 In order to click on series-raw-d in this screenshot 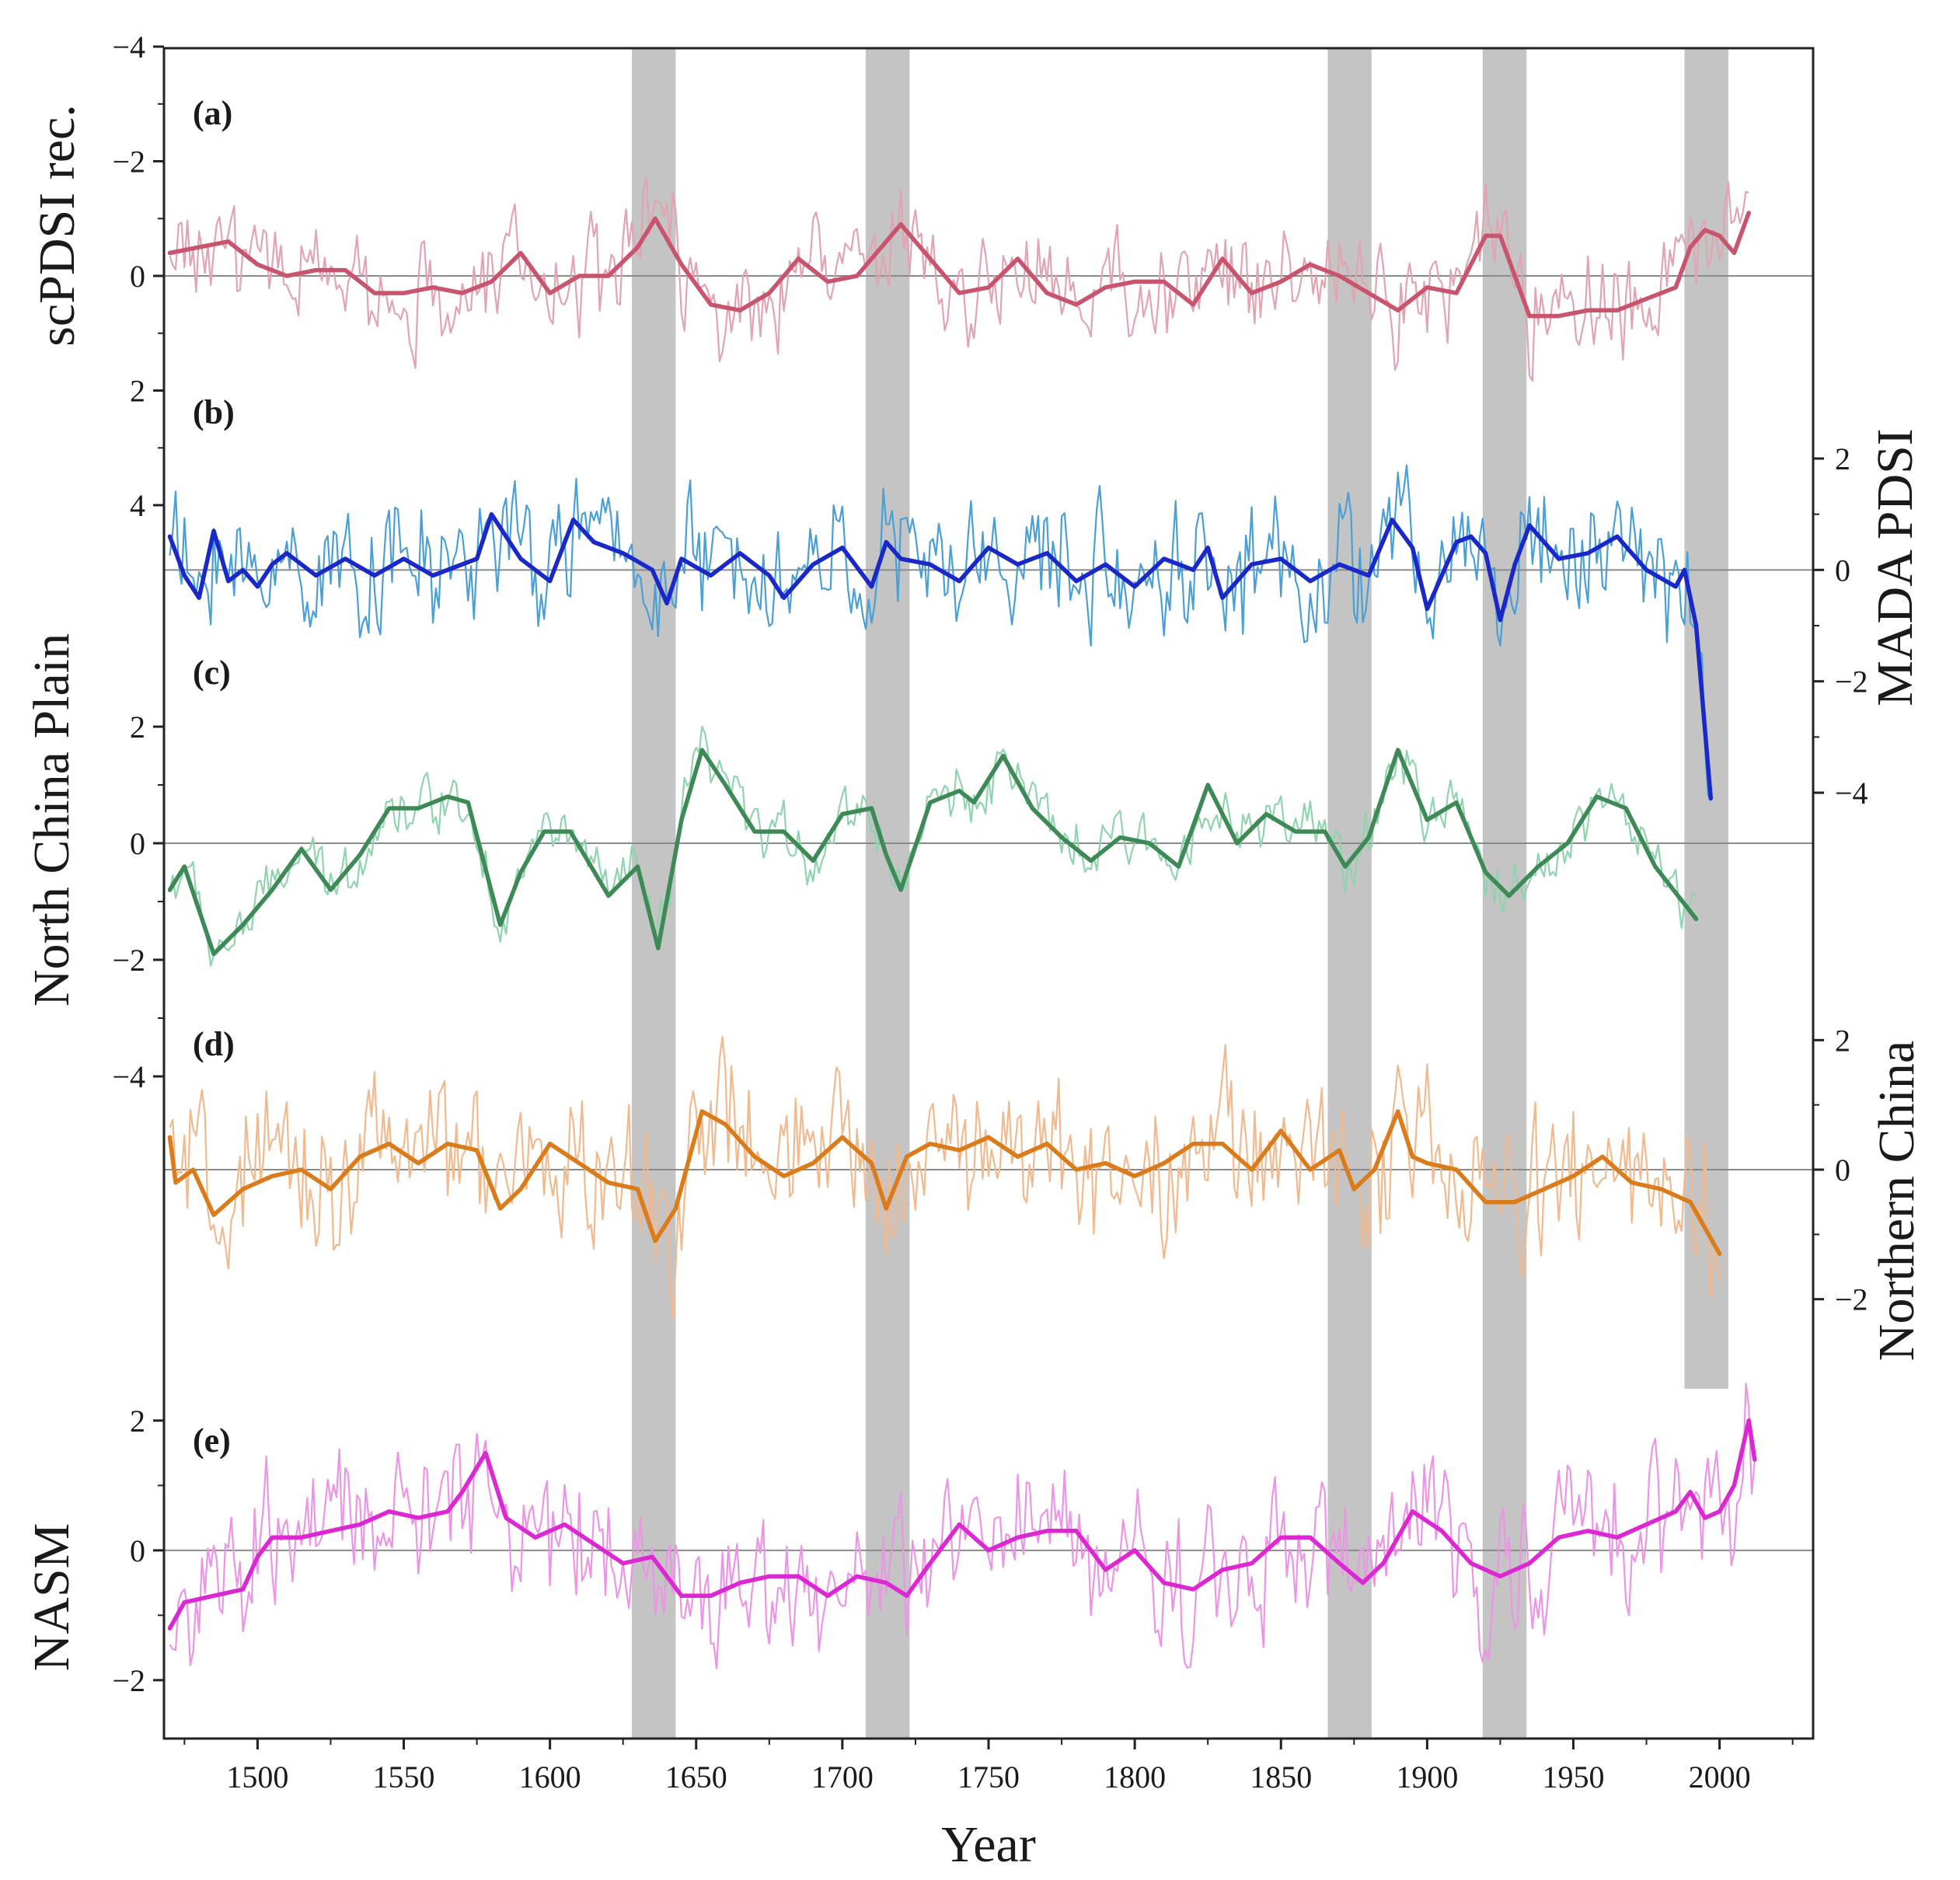, I will do `click(945, 1178)`.